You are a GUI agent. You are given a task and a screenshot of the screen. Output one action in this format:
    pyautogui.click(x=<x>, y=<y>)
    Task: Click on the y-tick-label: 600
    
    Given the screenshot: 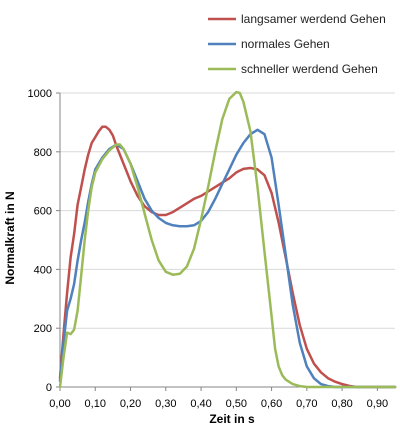 What is the action you would take?
    pyautogui.click(x=43, y=212)
    